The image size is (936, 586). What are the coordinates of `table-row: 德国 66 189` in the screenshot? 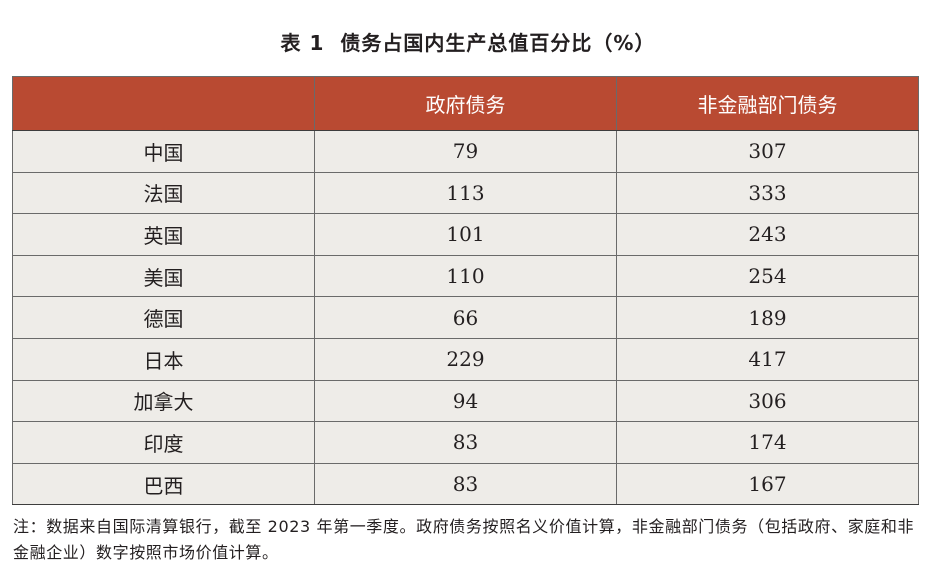 It's located at (465, 317).